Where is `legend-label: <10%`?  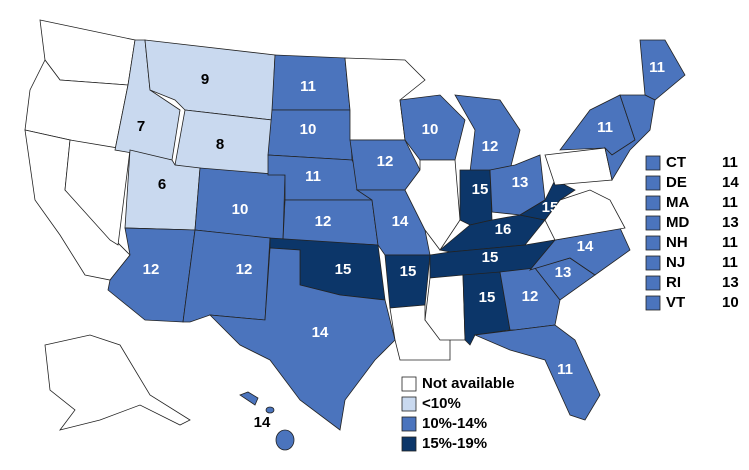 legend-label: <10% is located at coordinates (441, 403).